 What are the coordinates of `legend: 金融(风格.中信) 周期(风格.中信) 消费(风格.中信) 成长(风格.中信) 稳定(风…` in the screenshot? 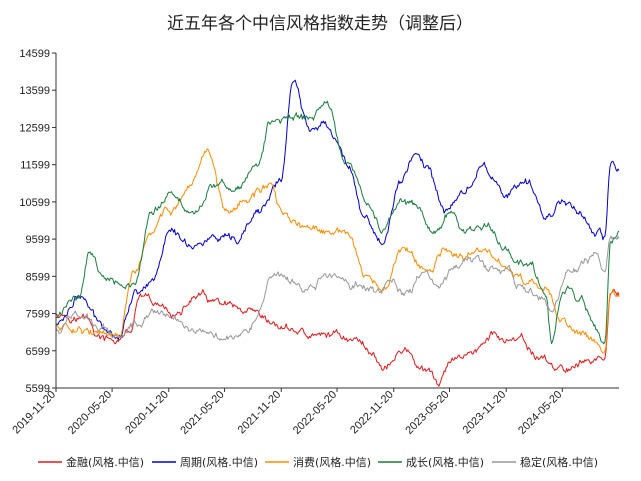 It's located at (318, 462).